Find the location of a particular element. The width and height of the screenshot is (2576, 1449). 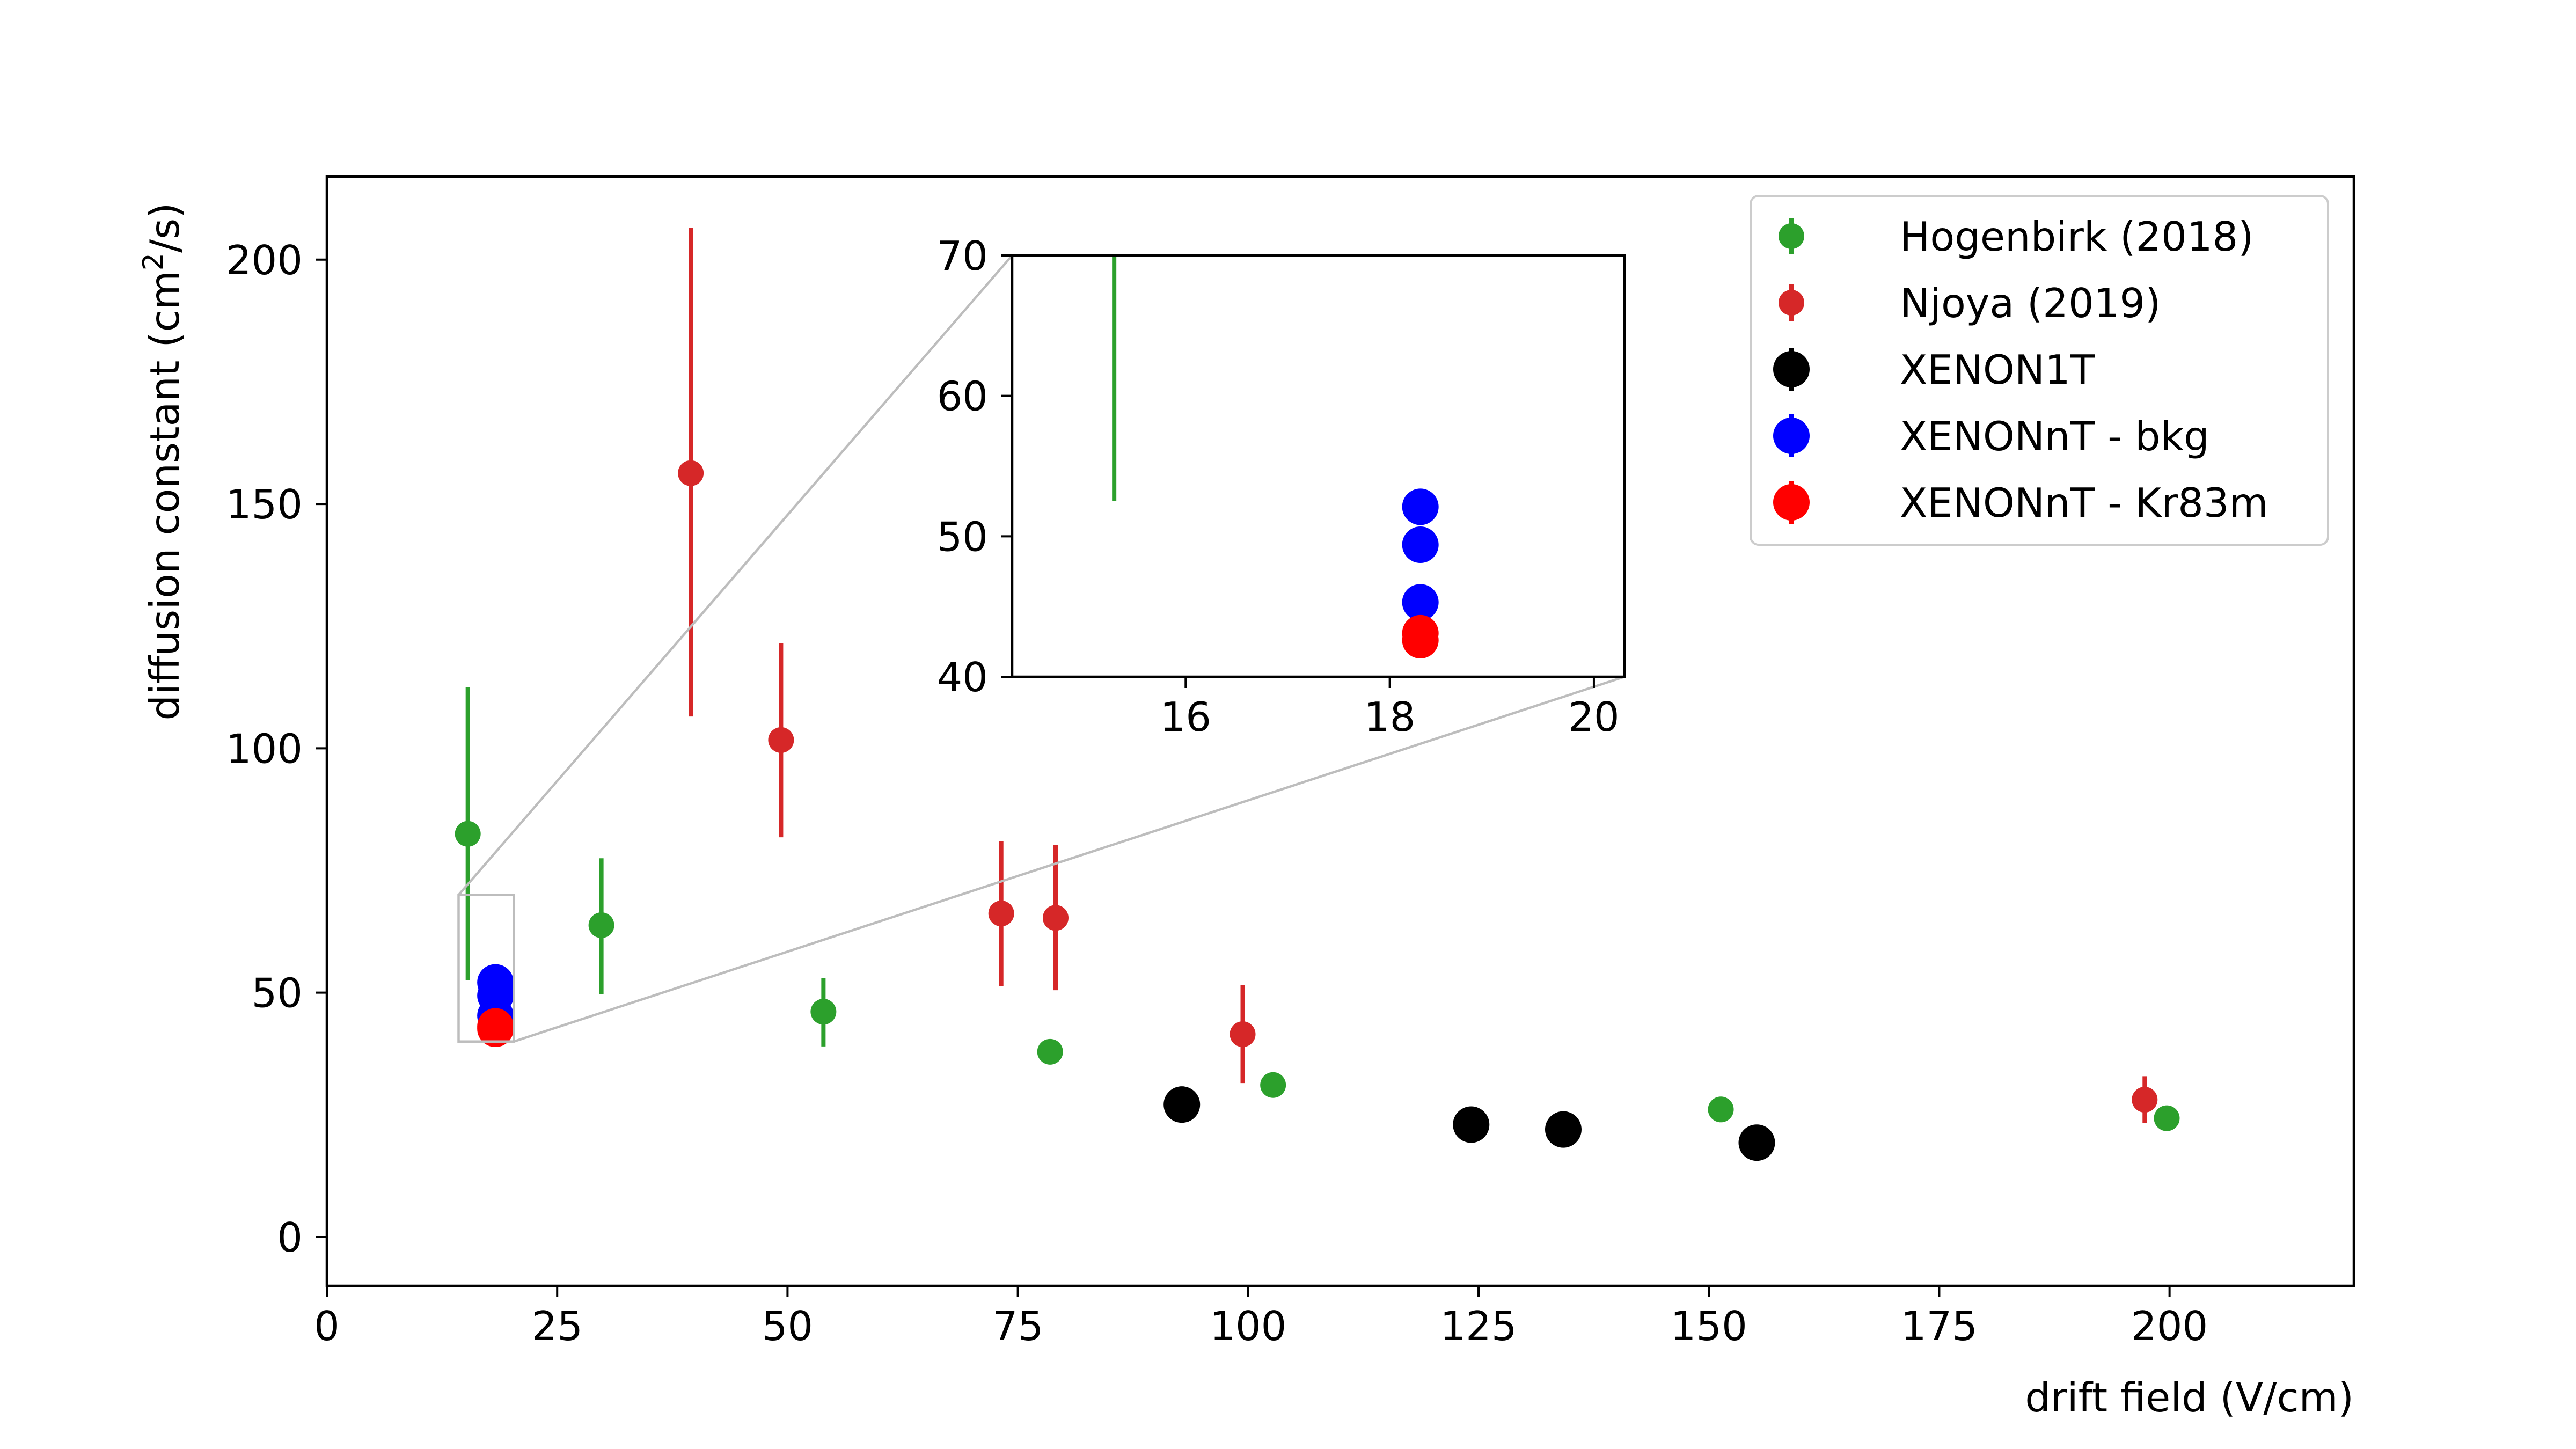

y-tick-label: 50 is located at coordinates (277, 993).